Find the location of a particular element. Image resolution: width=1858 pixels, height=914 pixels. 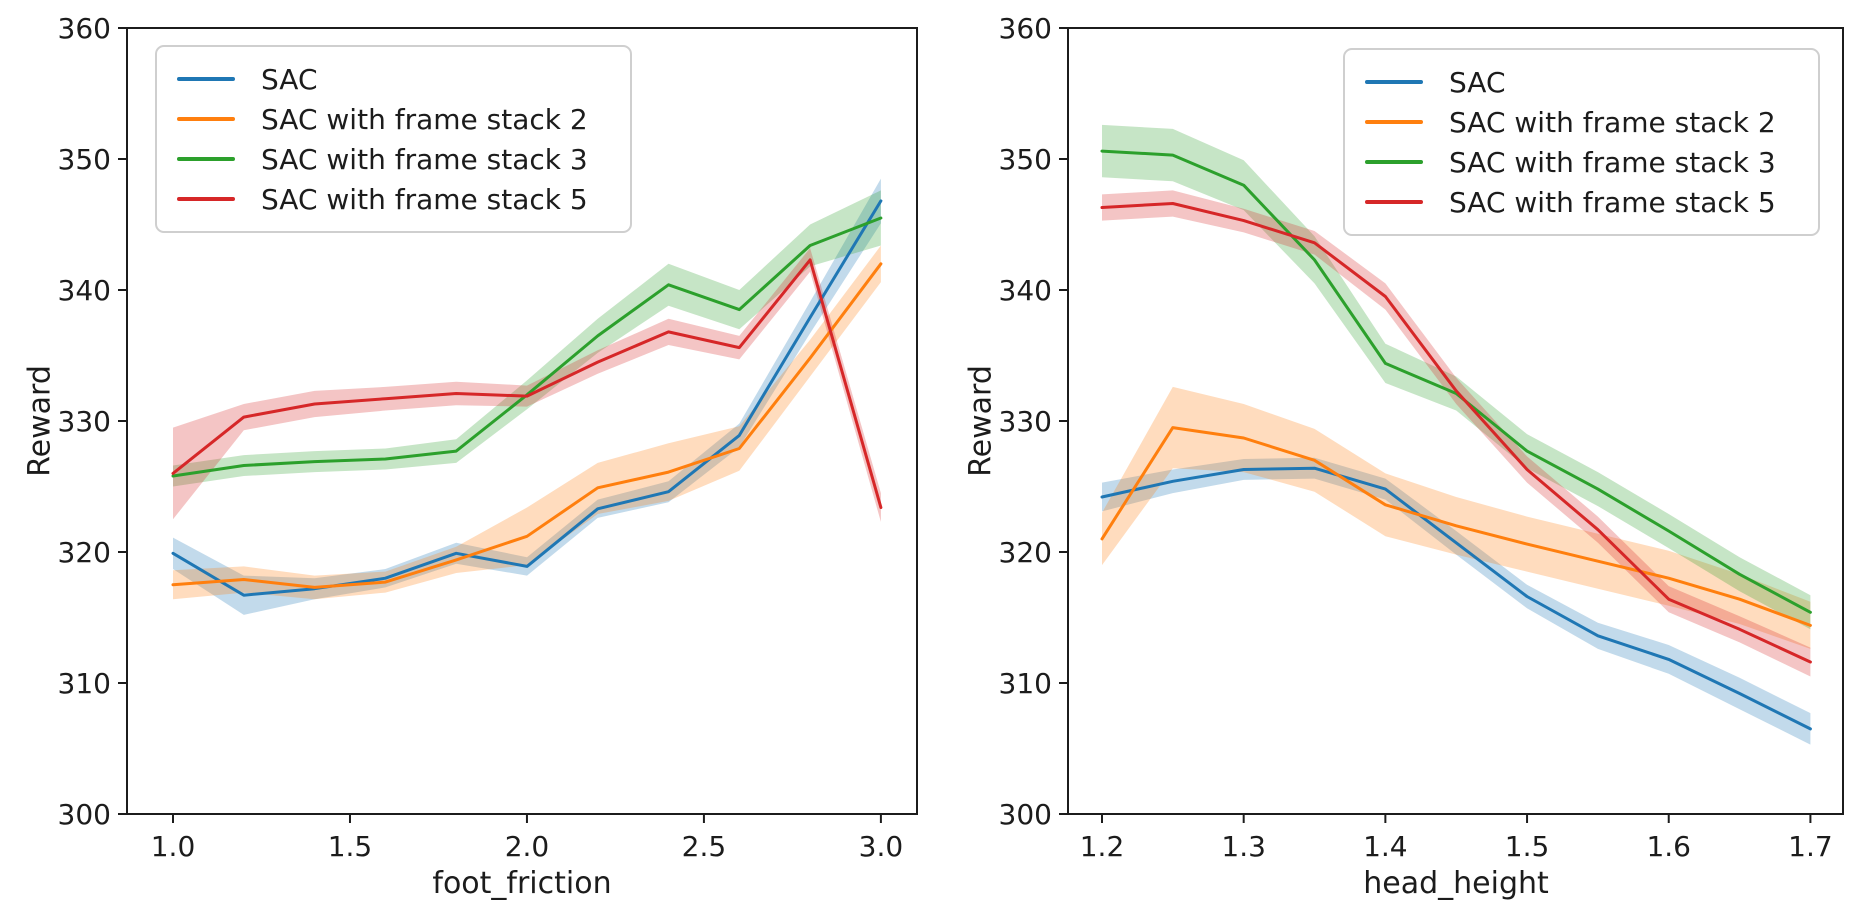

ylabel-reward-right: Reward is located at coordinates (981, 421).